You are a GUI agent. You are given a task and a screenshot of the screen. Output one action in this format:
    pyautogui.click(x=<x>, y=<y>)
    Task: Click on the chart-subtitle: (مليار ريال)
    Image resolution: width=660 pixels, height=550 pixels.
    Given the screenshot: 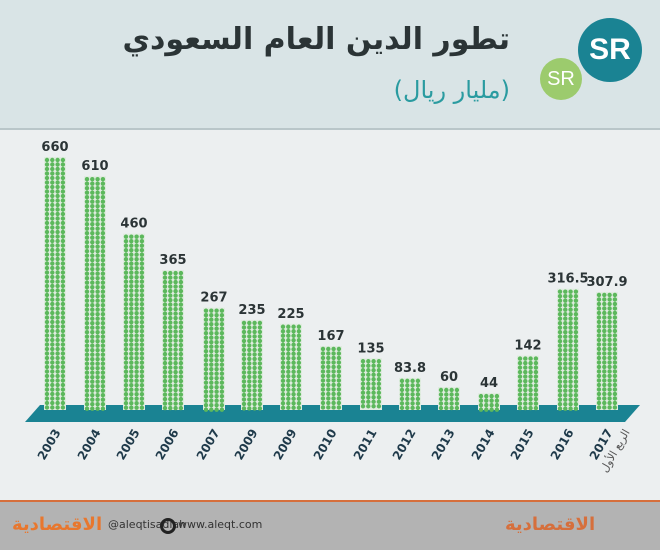 What is the action you would take?
    pyautogui.click(x=451, y=90)
    